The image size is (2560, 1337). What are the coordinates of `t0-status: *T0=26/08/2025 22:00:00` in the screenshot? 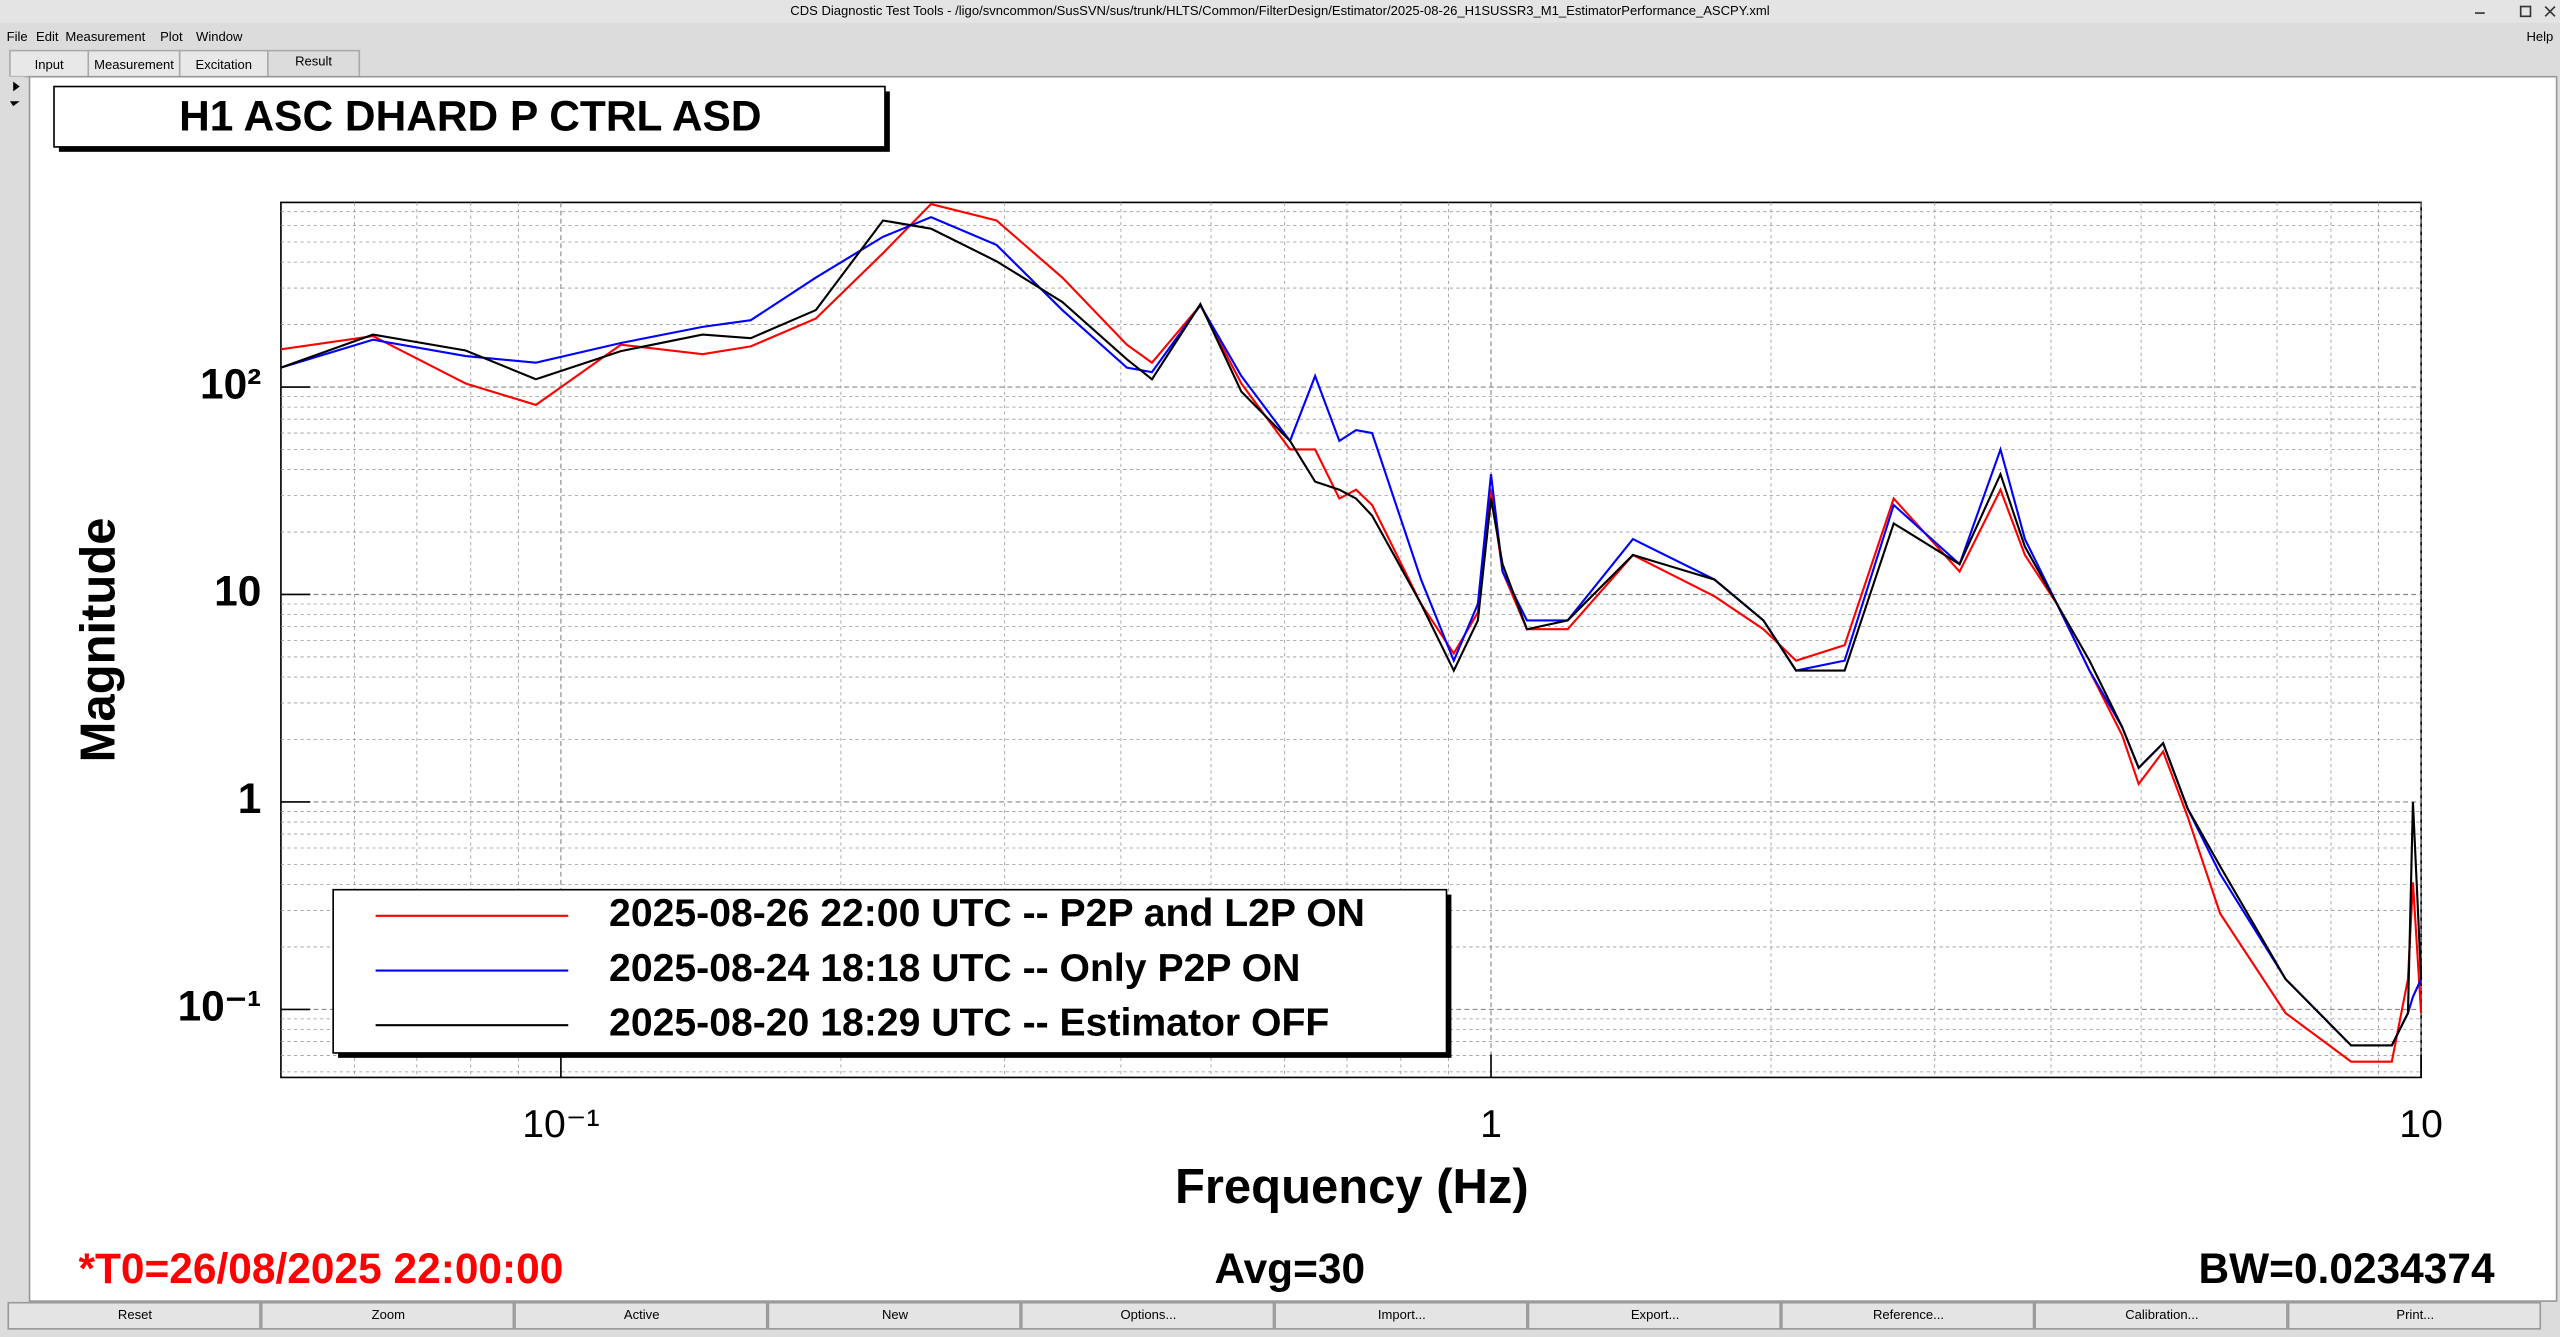 It's located at (320, 1268).